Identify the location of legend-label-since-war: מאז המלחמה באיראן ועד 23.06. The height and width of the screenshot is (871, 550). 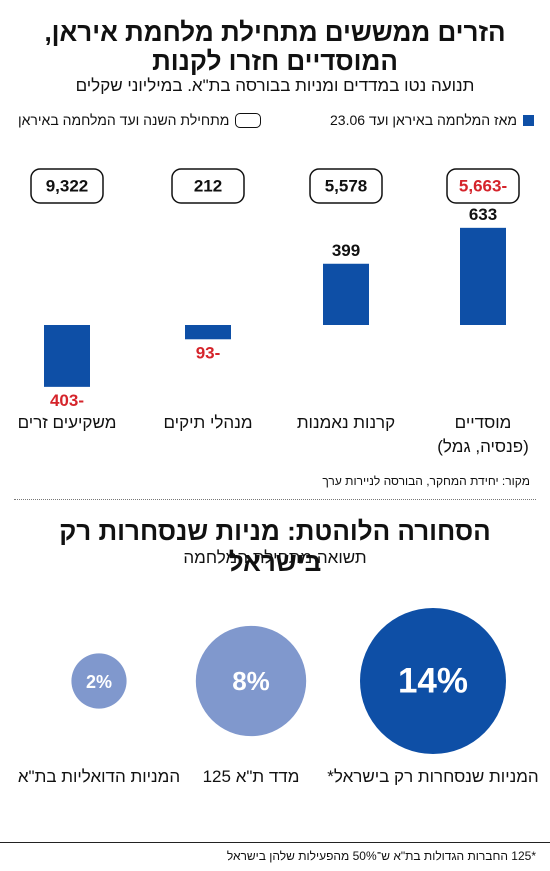
(423, 120).